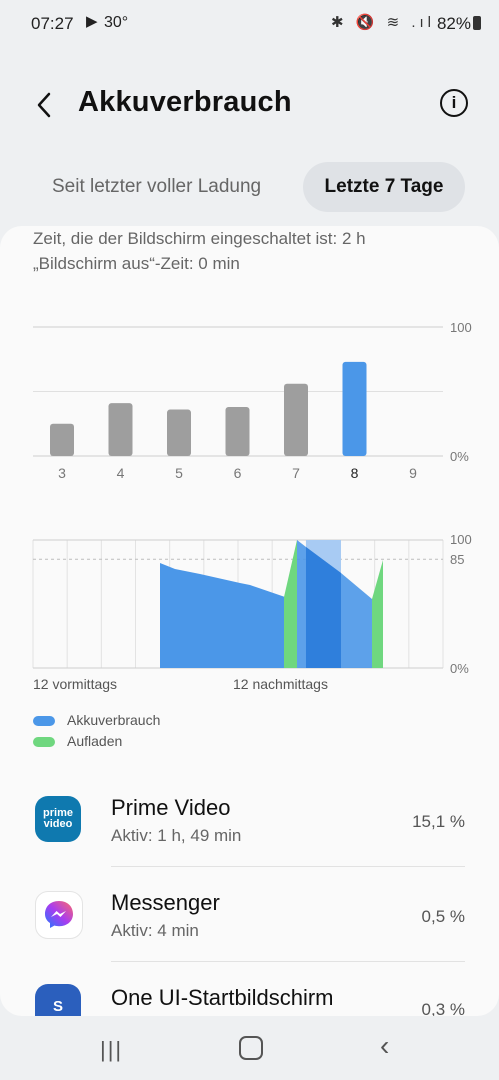 This screenshot has width=499, height=1080. I want to click on screen-off-time: „Bildschirm aus“-Zeit: 0 min, so click(136, 263).